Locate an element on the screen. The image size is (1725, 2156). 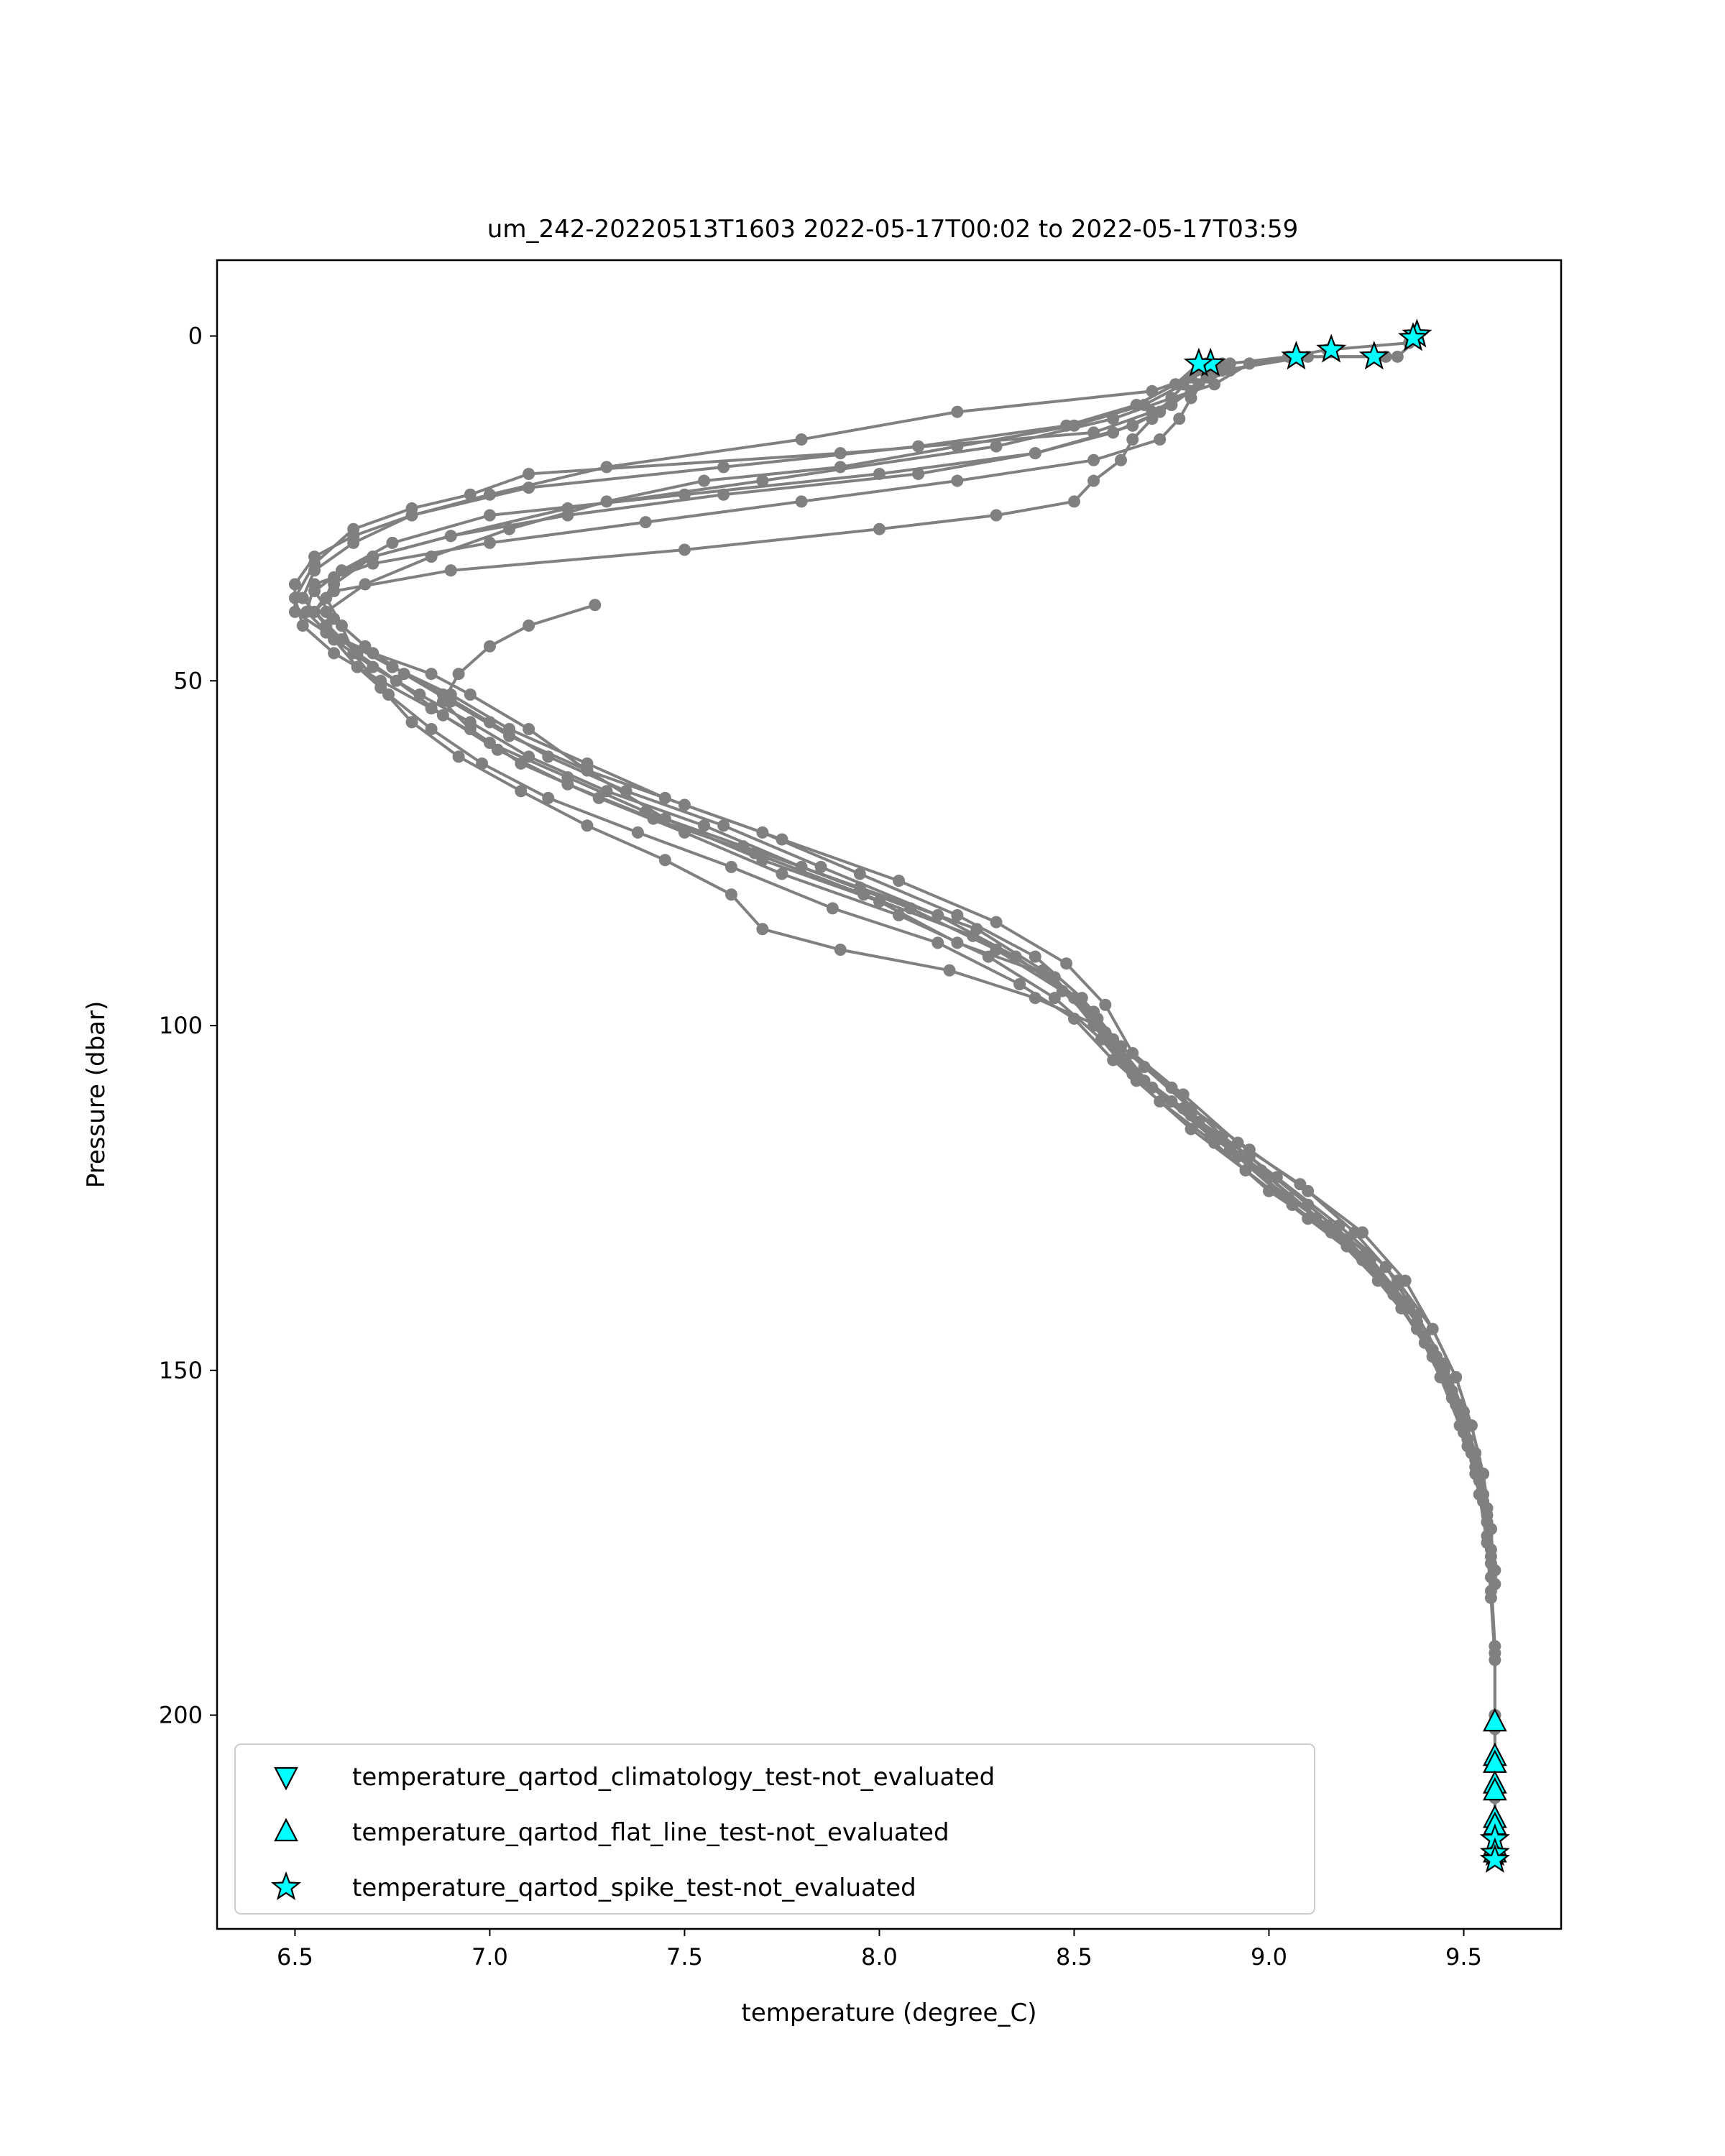
x-tick-label: 6.5 is located at coordinates (295, 1957).